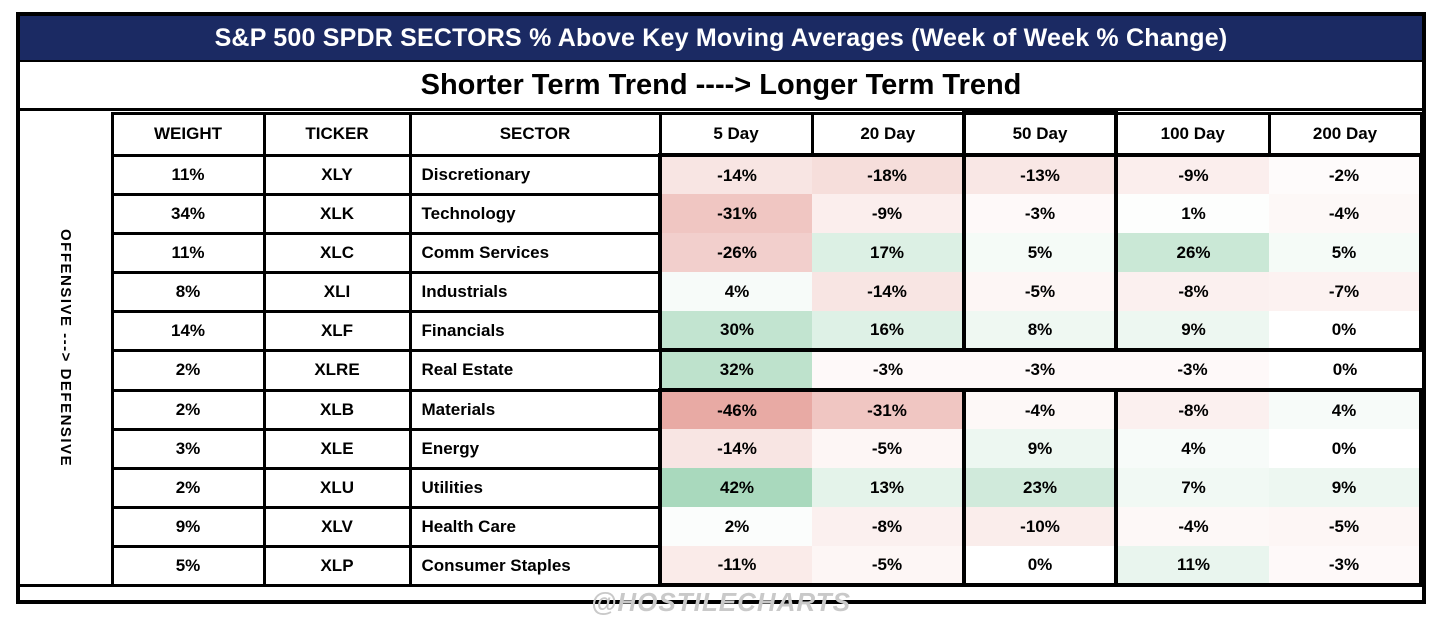 Image resolution: width=1440 pixels, height=620 pixels. I want to click on cell-50-day: -4%, so click(1040, 408).